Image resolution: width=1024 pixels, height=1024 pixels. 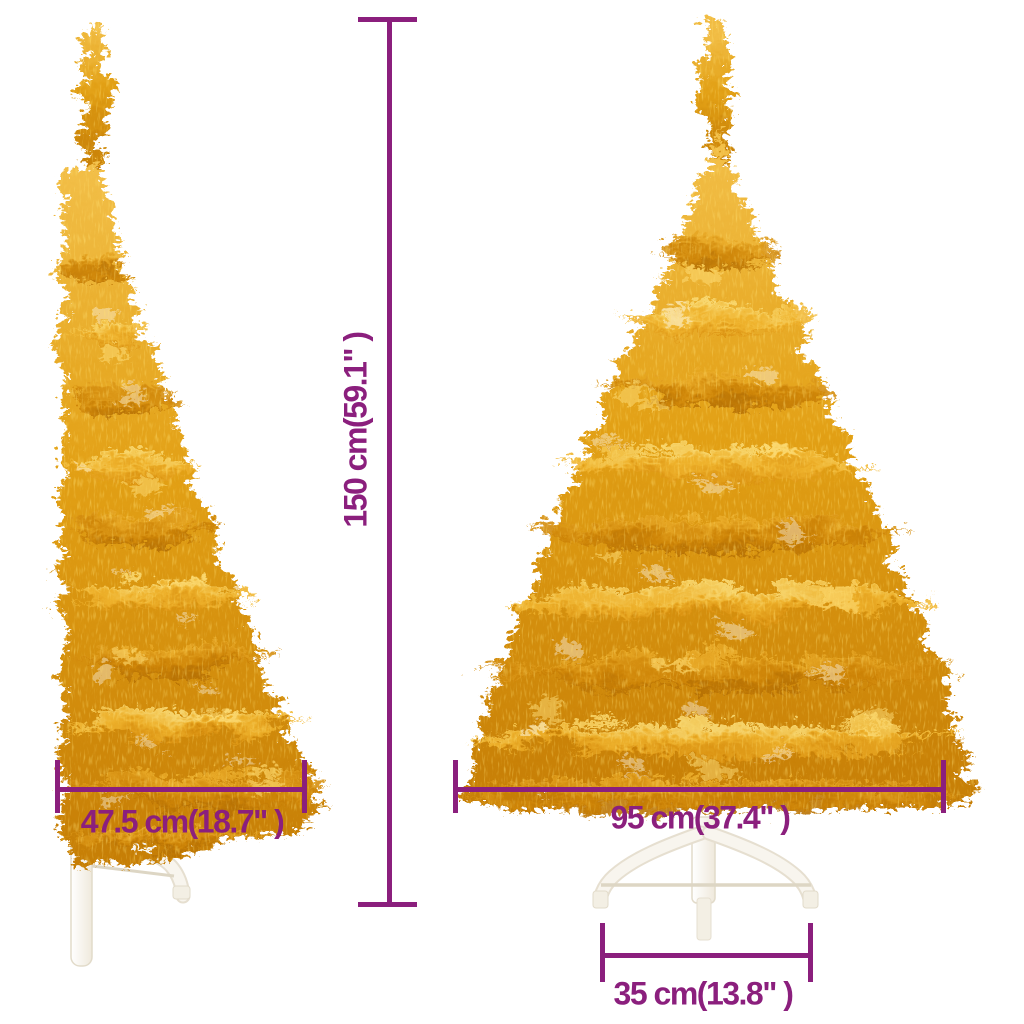 I want to click on height-dimension-top-cap, so click(x=387, y=19).